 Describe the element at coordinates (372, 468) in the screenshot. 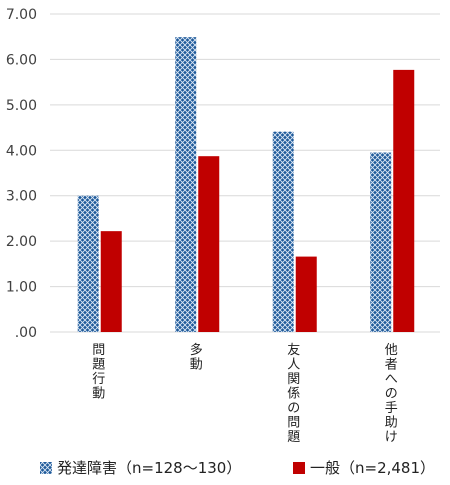

I see `legend-label-series-2: 一般（n=2,481）` at that location.